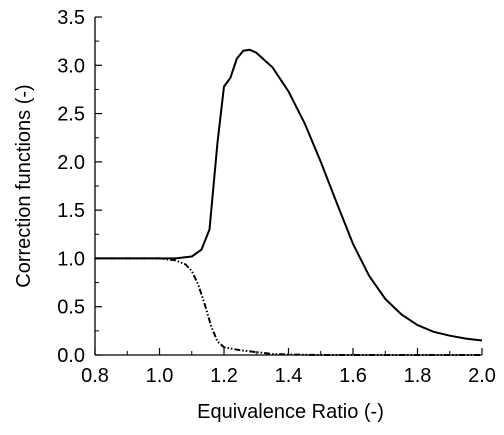 The image size is (504, 435). What do you see at coordinates (71, 259) in the screenshot?
I see `y-tick-label: 1.0` at bounding box center [71, 259].